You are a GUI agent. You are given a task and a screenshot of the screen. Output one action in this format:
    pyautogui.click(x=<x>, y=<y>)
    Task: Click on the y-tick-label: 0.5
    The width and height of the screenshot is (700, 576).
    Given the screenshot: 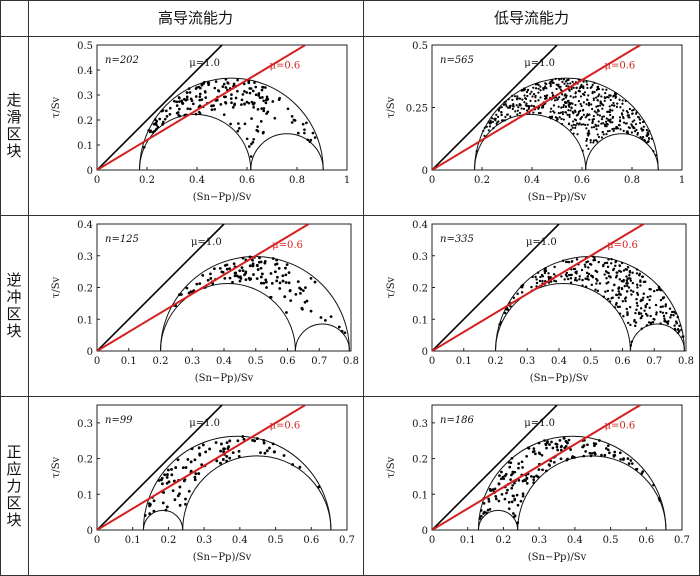 What is the action you would take?
    pyautogui.click(x=85, y=46)
    